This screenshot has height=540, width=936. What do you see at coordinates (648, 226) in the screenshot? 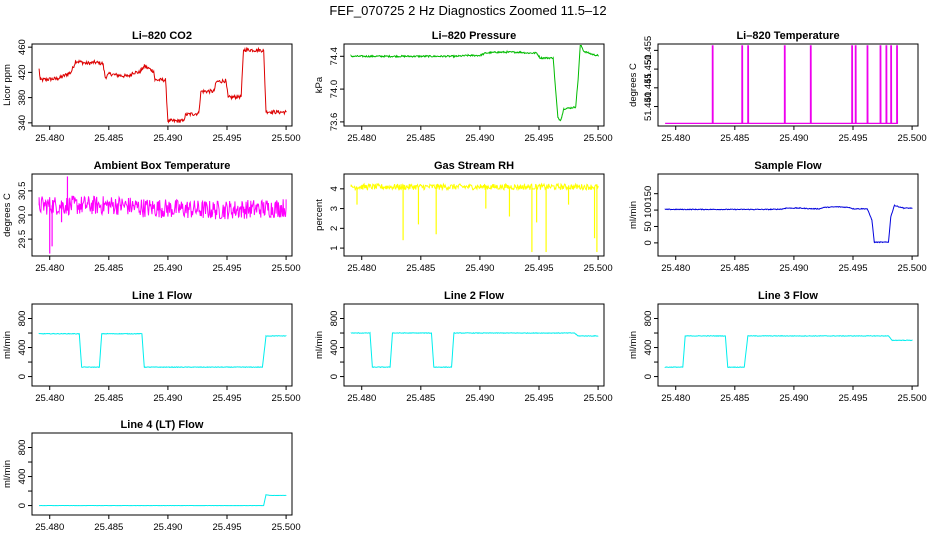
I see `y-tick-label: 50` at bounding box center [648, 226].